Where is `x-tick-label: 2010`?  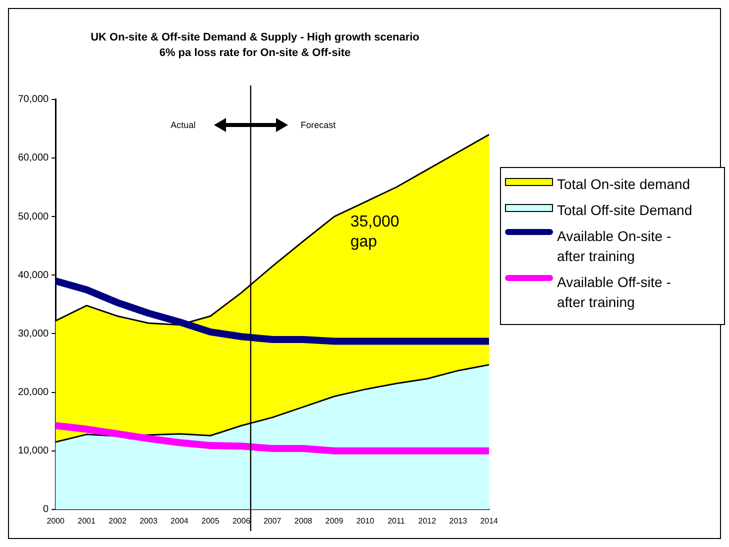 x-tick-label: 2010 is located at coordinates (365, 521).